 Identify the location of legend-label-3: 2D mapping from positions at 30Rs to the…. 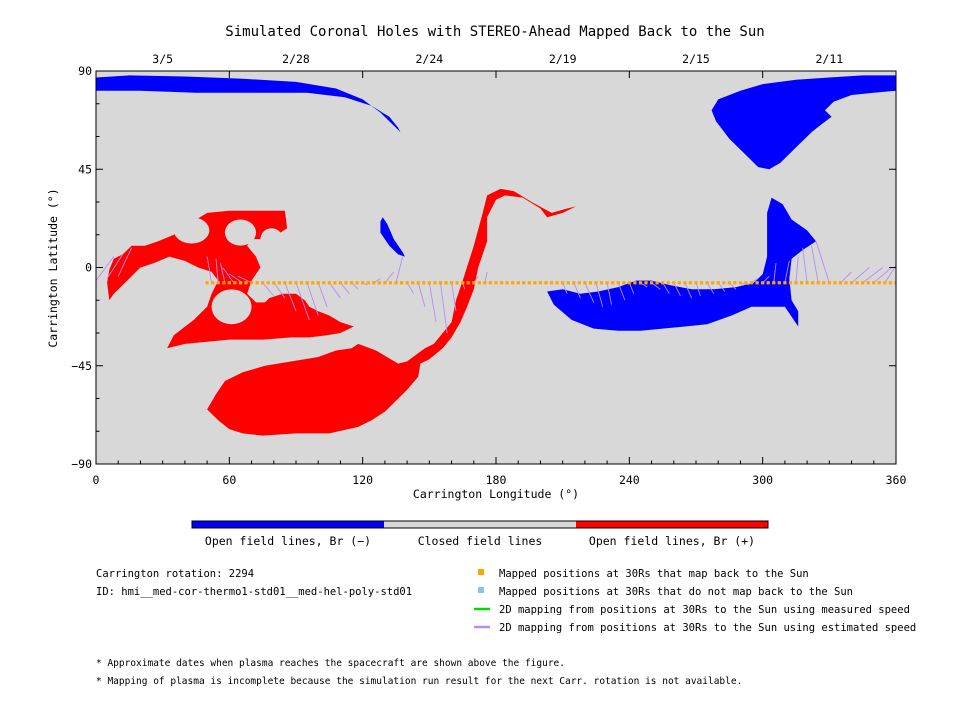
(707, 628).